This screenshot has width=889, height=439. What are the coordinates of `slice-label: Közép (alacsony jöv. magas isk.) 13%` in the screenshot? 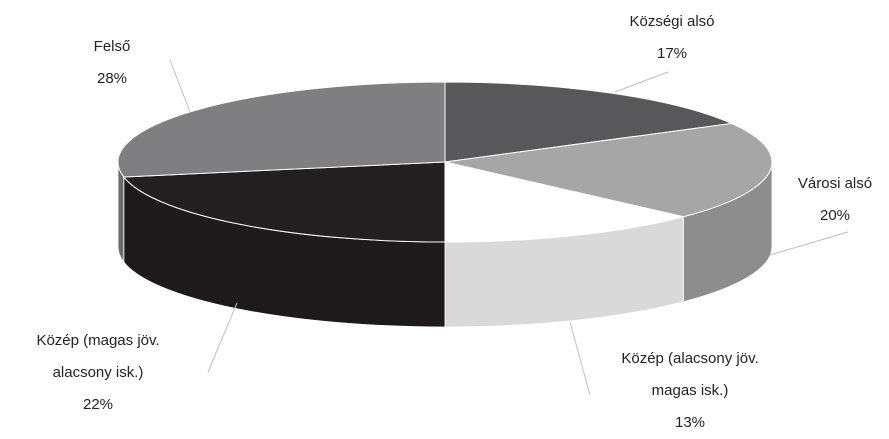 It's located at (690, 391).